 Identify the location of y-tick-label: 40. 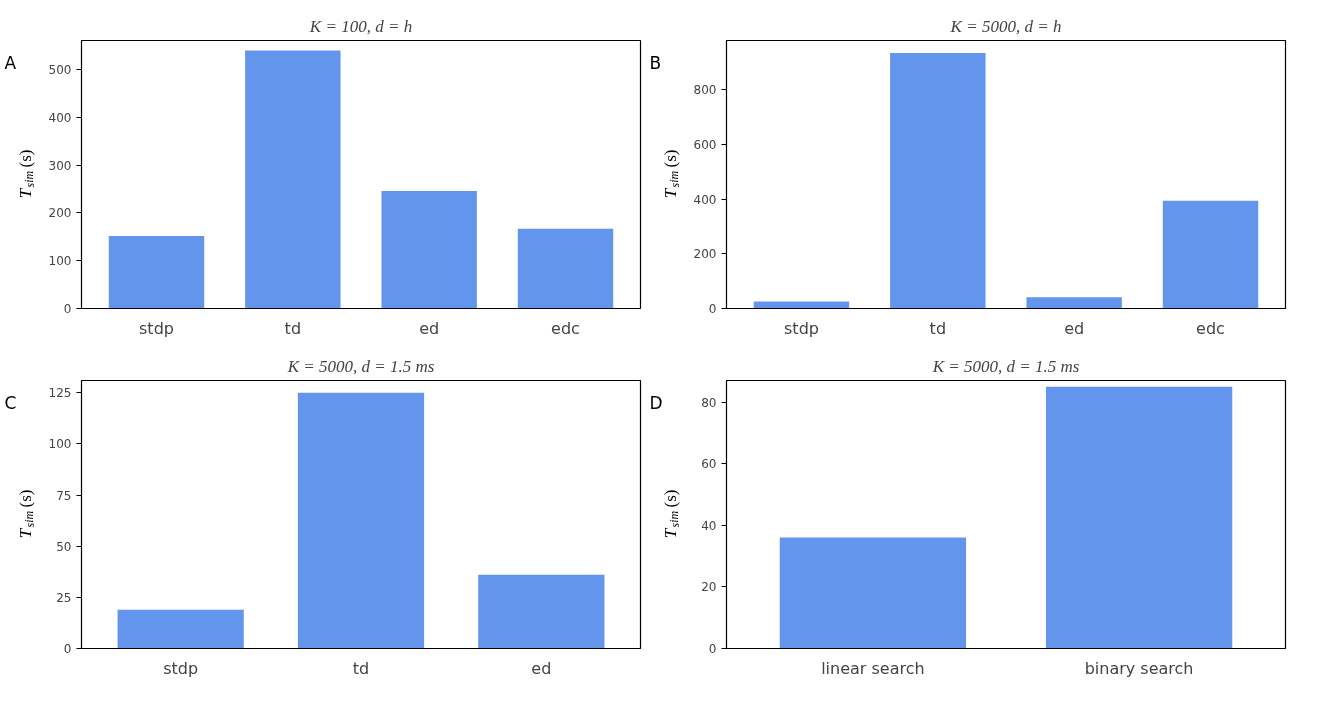
(709, 525).